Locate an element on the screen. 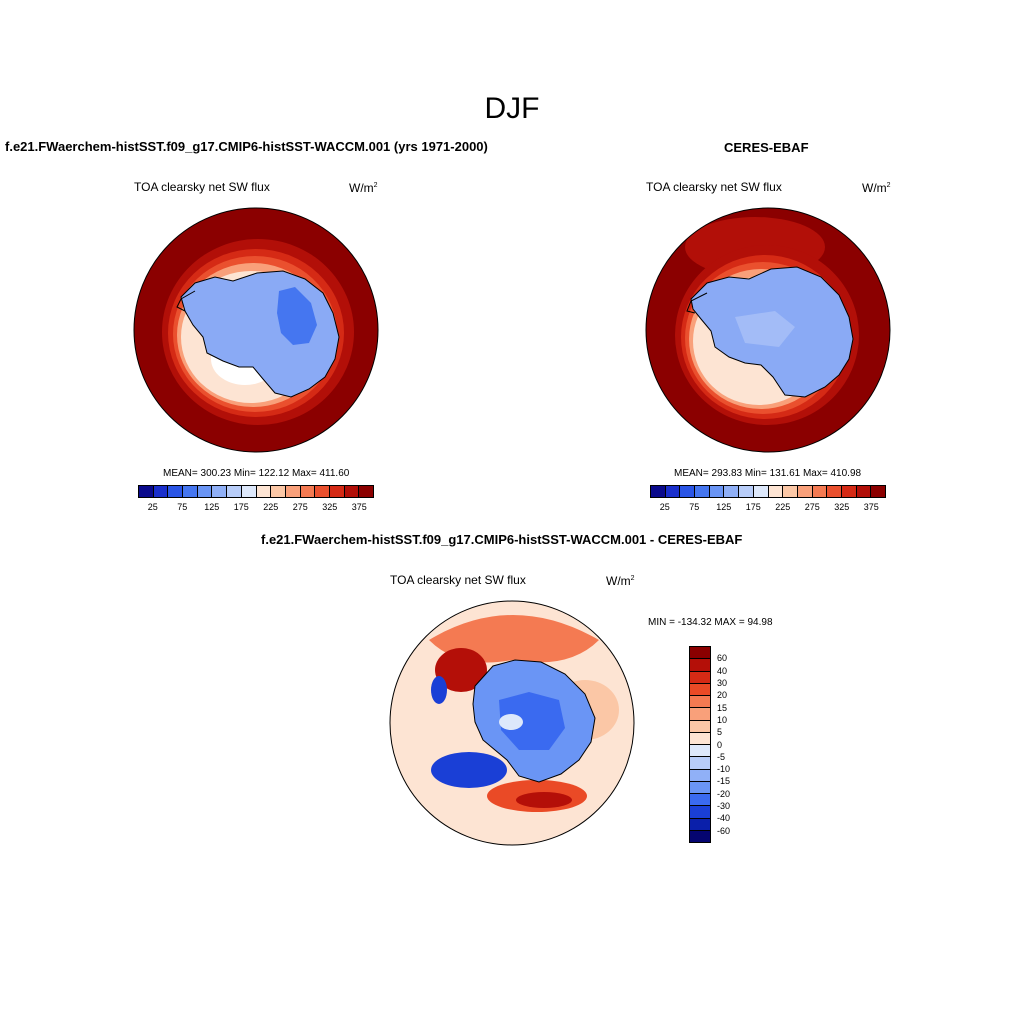 Image resolution: width=1024 pixels, height=1024 pixels. colorbar-tick-label: -10 is located at coordinates (724, 769).